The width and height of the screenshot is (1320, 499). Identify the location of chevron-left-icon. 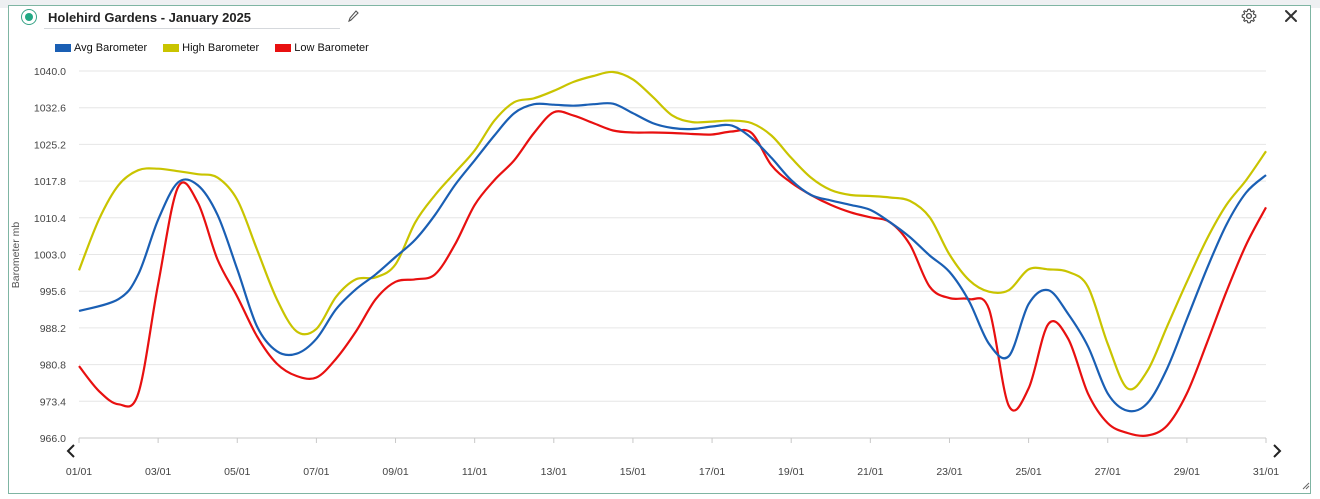
(71, 451).